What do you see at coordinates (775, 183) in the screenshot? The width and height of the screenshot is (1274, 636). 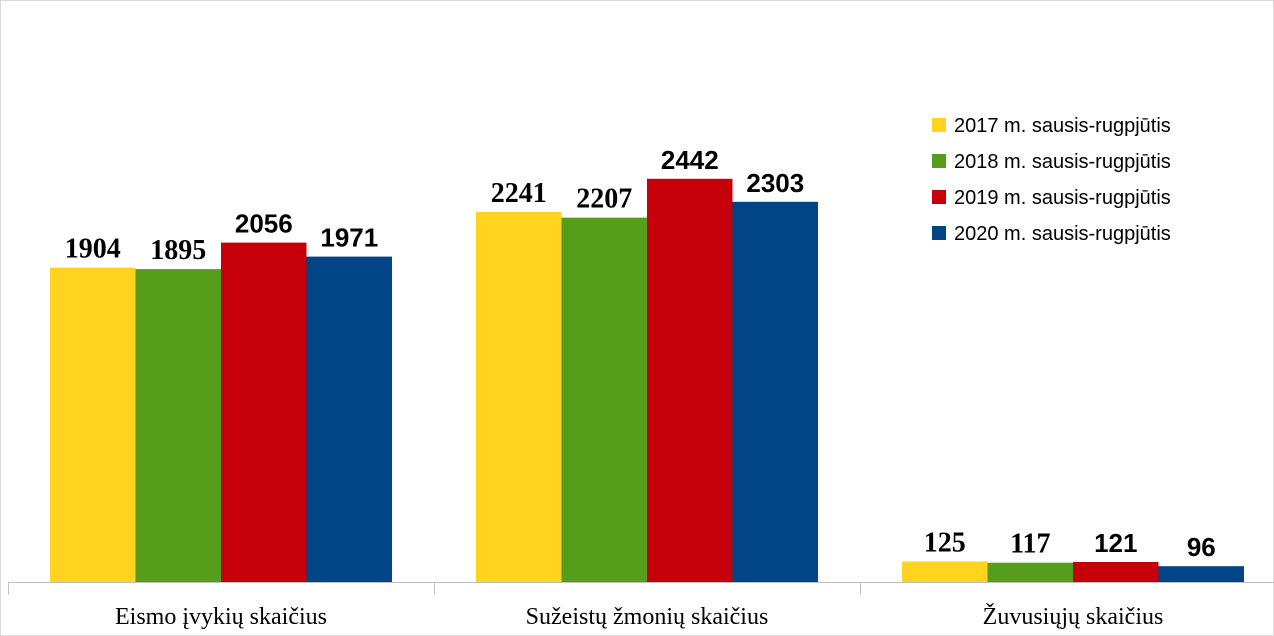 I see `data-label: 2303` at bounding box center [775, 183].